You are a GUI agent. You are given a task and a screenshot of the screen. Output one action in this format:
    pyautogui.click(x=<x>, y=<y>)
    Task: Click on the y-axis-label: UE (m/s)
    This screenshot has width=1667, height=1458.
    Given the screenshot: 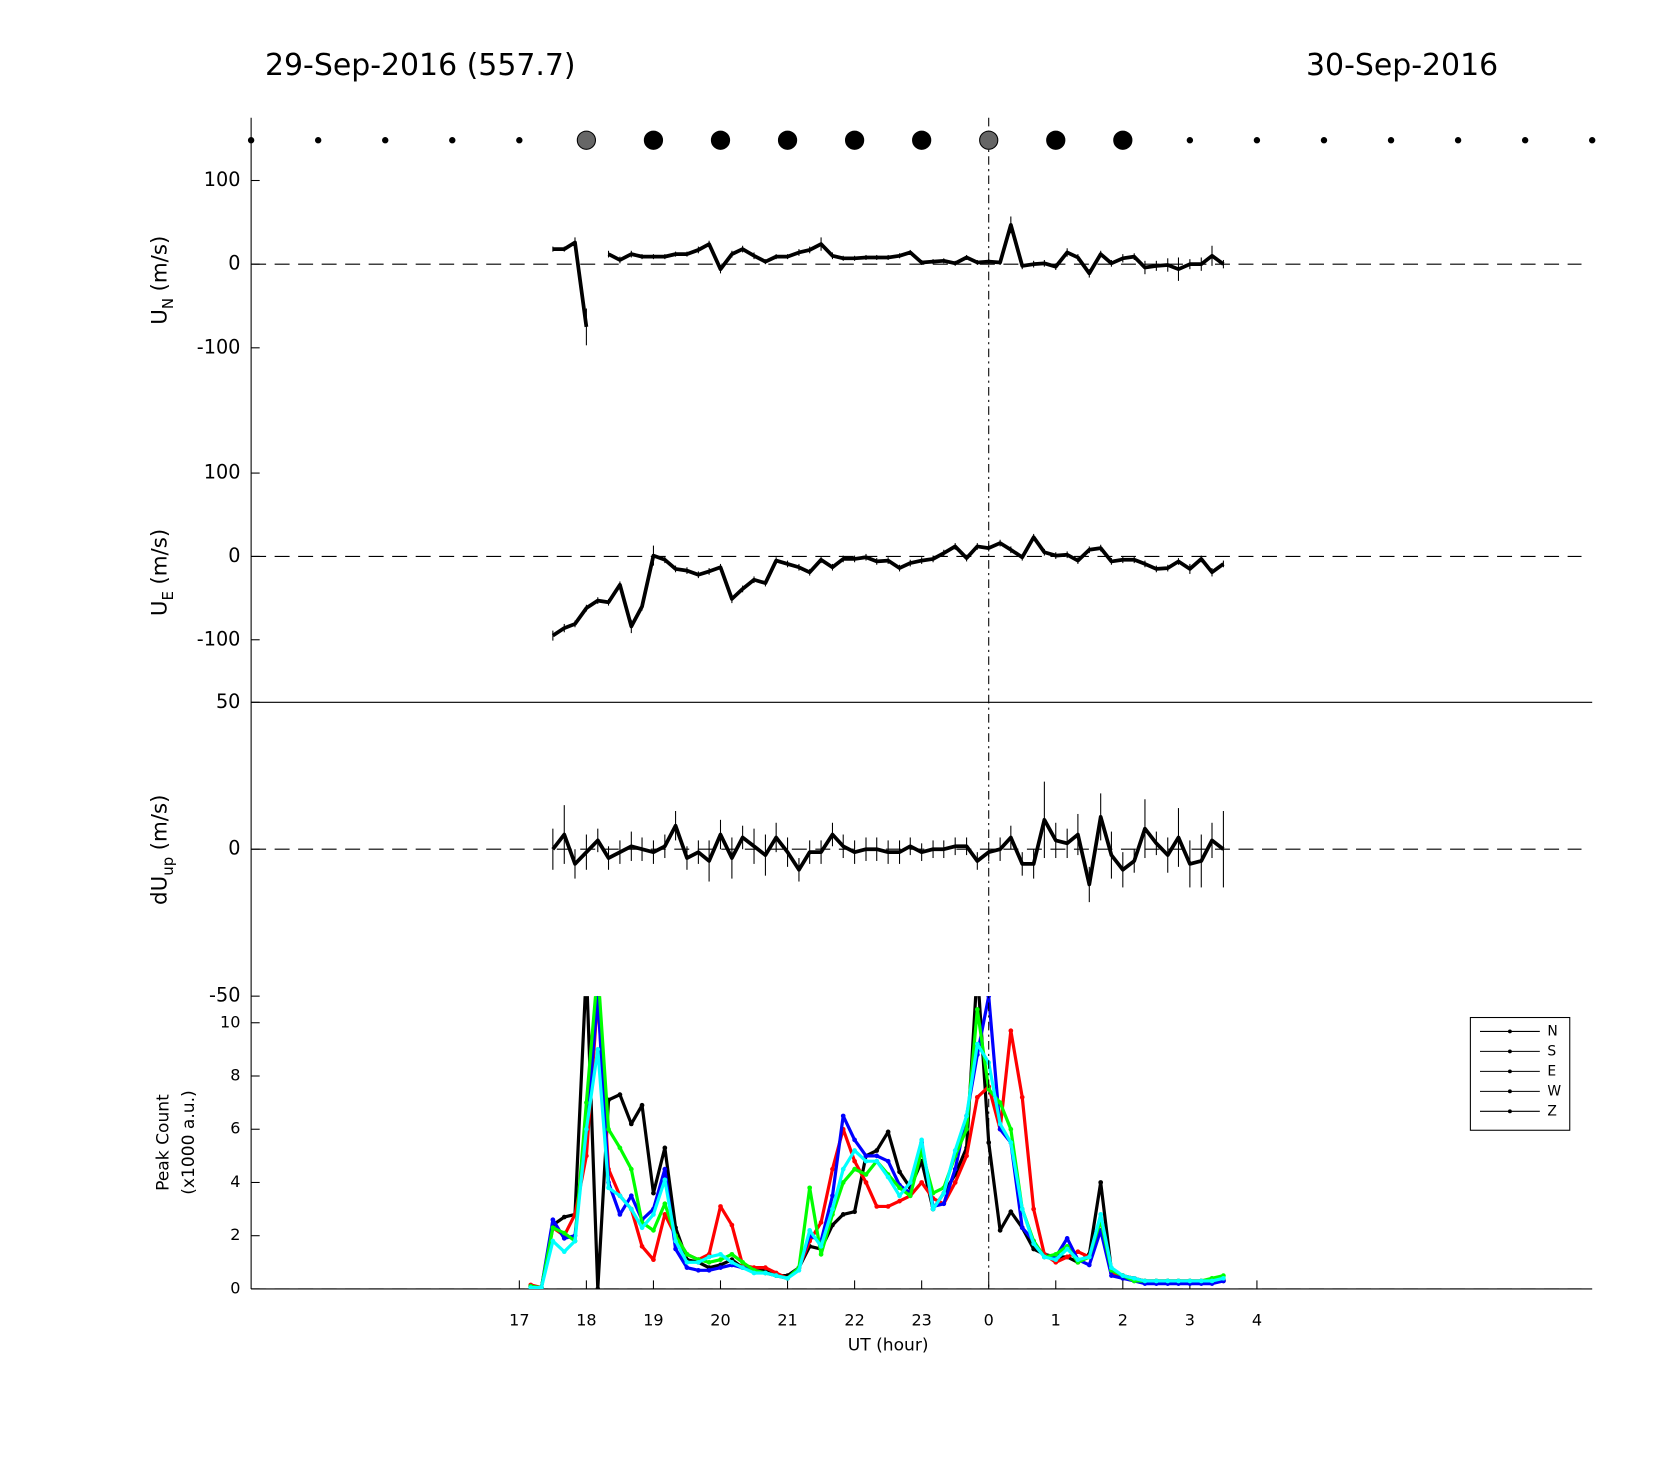 What is the action you would take?
    pyautogui.click(x=161, y=572)
    